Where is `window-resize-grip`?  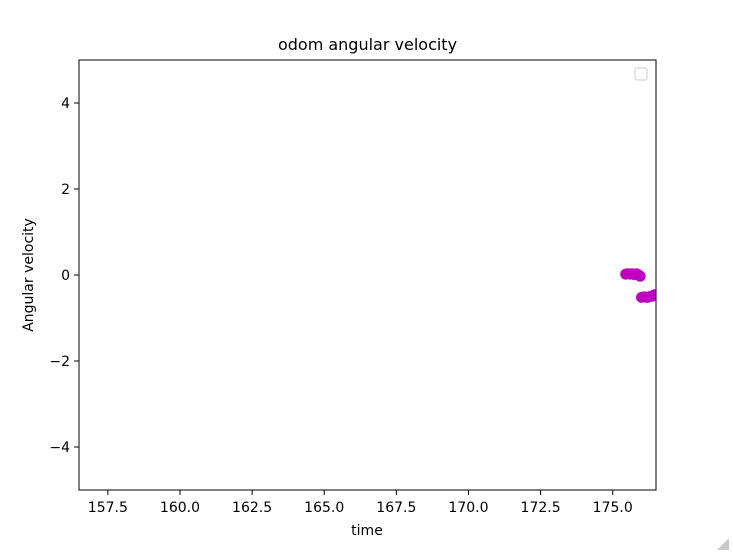 window-resize-grip is located at coordinates (723, 544).